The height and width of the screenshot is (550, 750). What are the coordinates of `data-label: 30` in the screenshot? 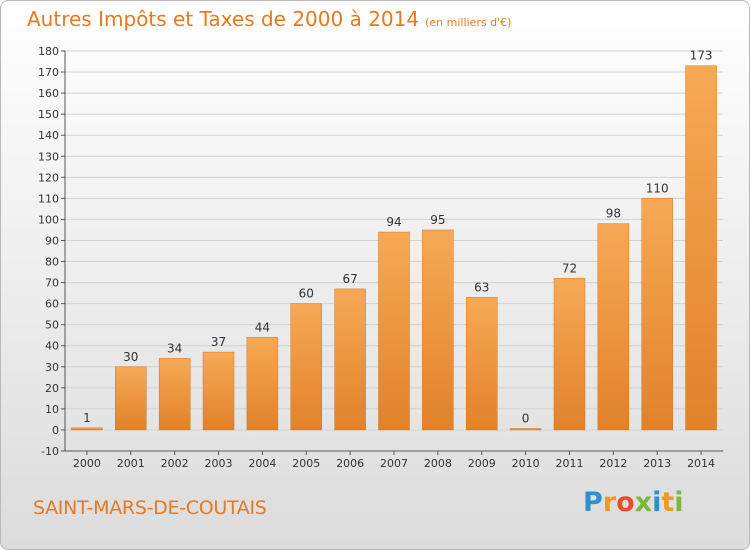 It's located at (130, 357).